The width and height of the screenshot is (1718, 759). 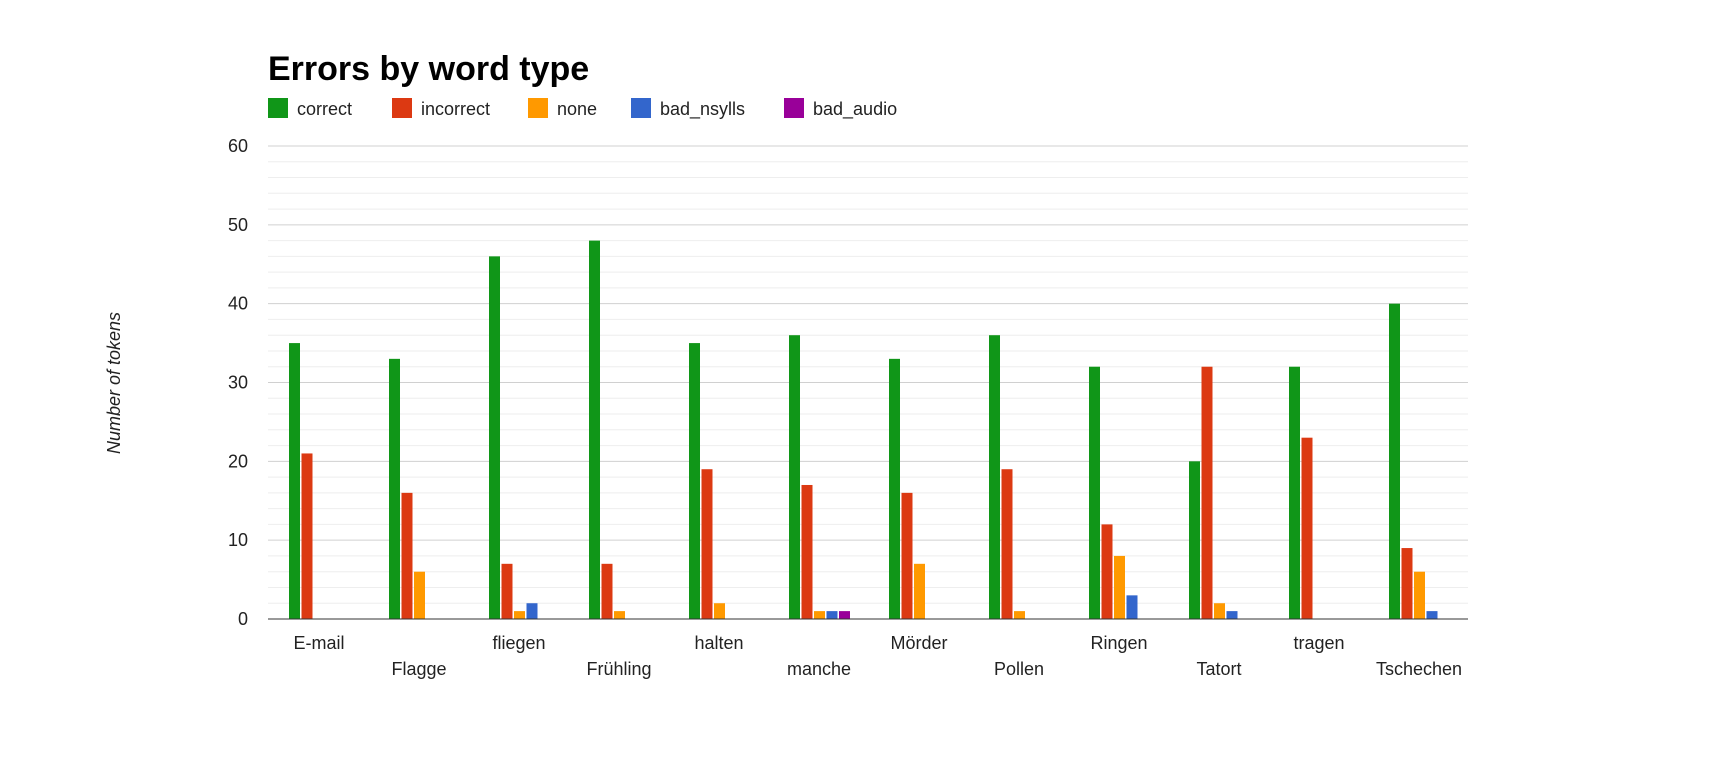 I want to click on bar-bad_audio, so click(x=844, y=615).